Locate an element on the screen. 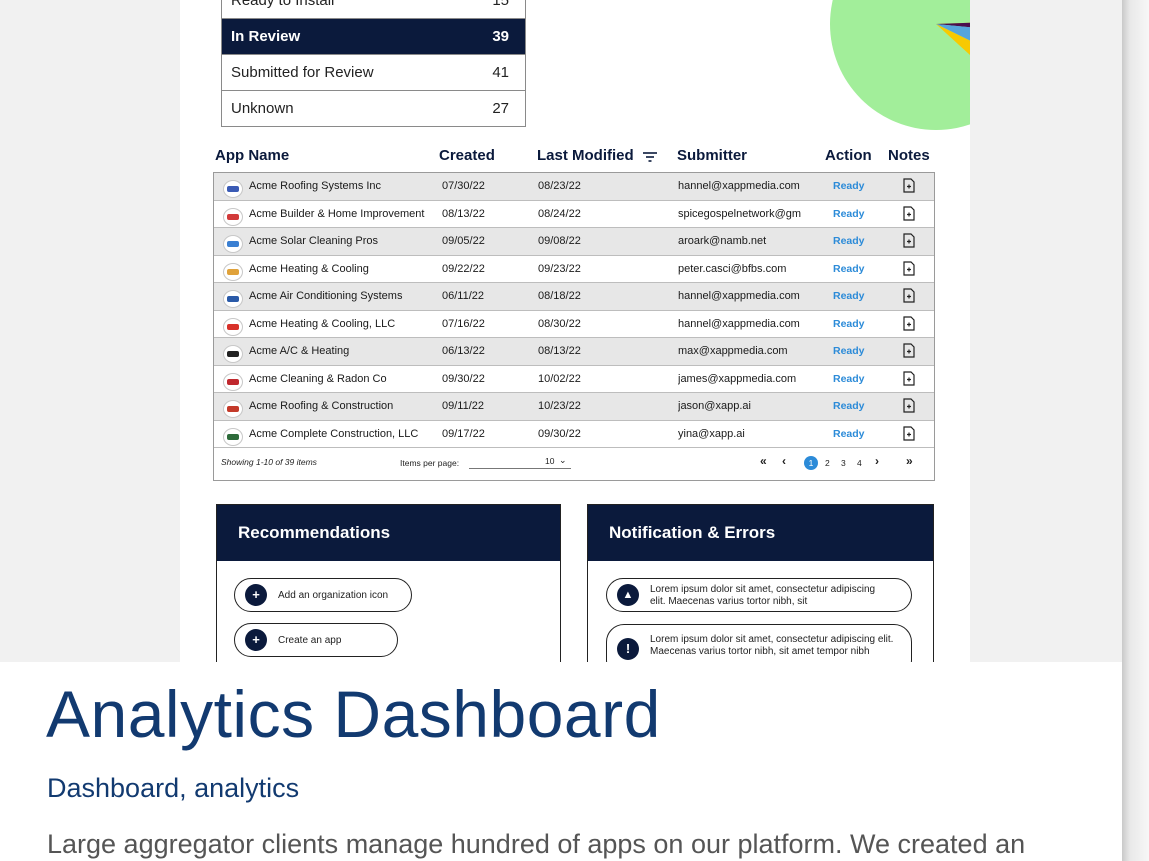 This screenshot has width=1149, height=861. status-count: 41 is located at coordinates (500, 72).